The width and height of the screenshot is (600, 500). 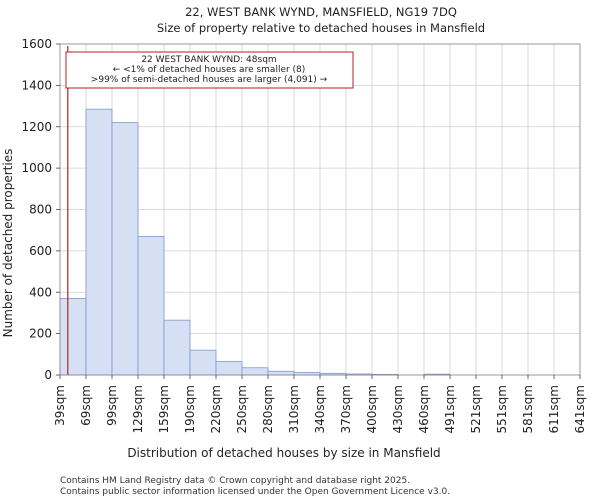 What do you see at coordinates (48, 375) in the screenshot?
I see `y-tick-label: 0` at bounding box center [48, 375].